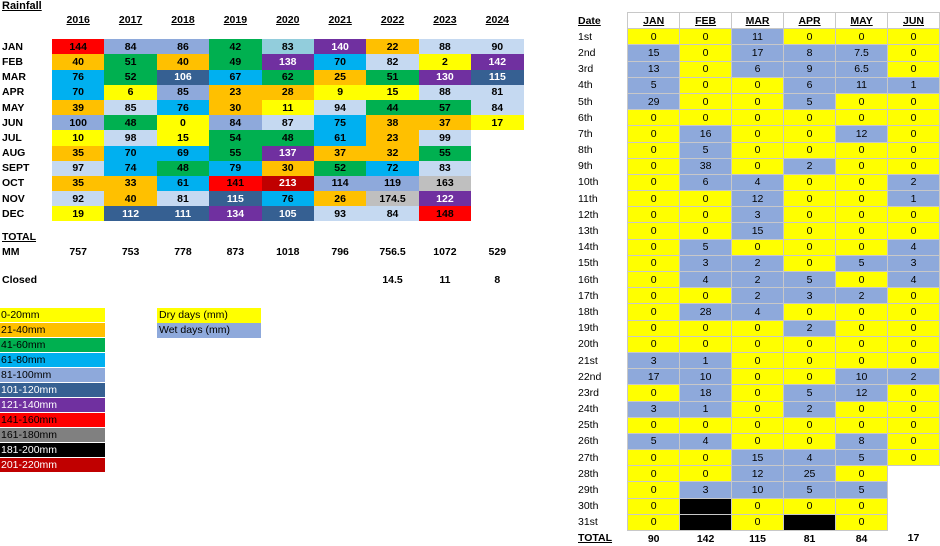 This screenshot has width=940, height=546. Describe the element at coordinates (706, 312) in the screenshot. I see `daily-rain-cell: 28` at that location.